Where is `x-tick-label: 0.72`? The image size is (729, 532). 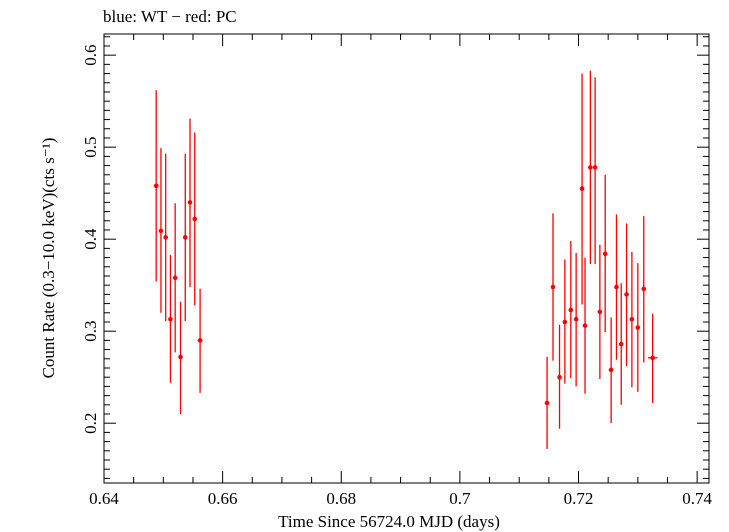 x-tick-label: 0.72 is located at coordinates (579, 498).